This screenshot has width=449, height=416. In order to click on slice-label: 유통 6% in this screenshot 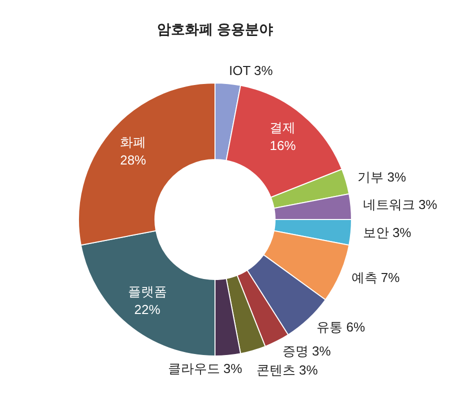, I will do `click(341, 326)`.